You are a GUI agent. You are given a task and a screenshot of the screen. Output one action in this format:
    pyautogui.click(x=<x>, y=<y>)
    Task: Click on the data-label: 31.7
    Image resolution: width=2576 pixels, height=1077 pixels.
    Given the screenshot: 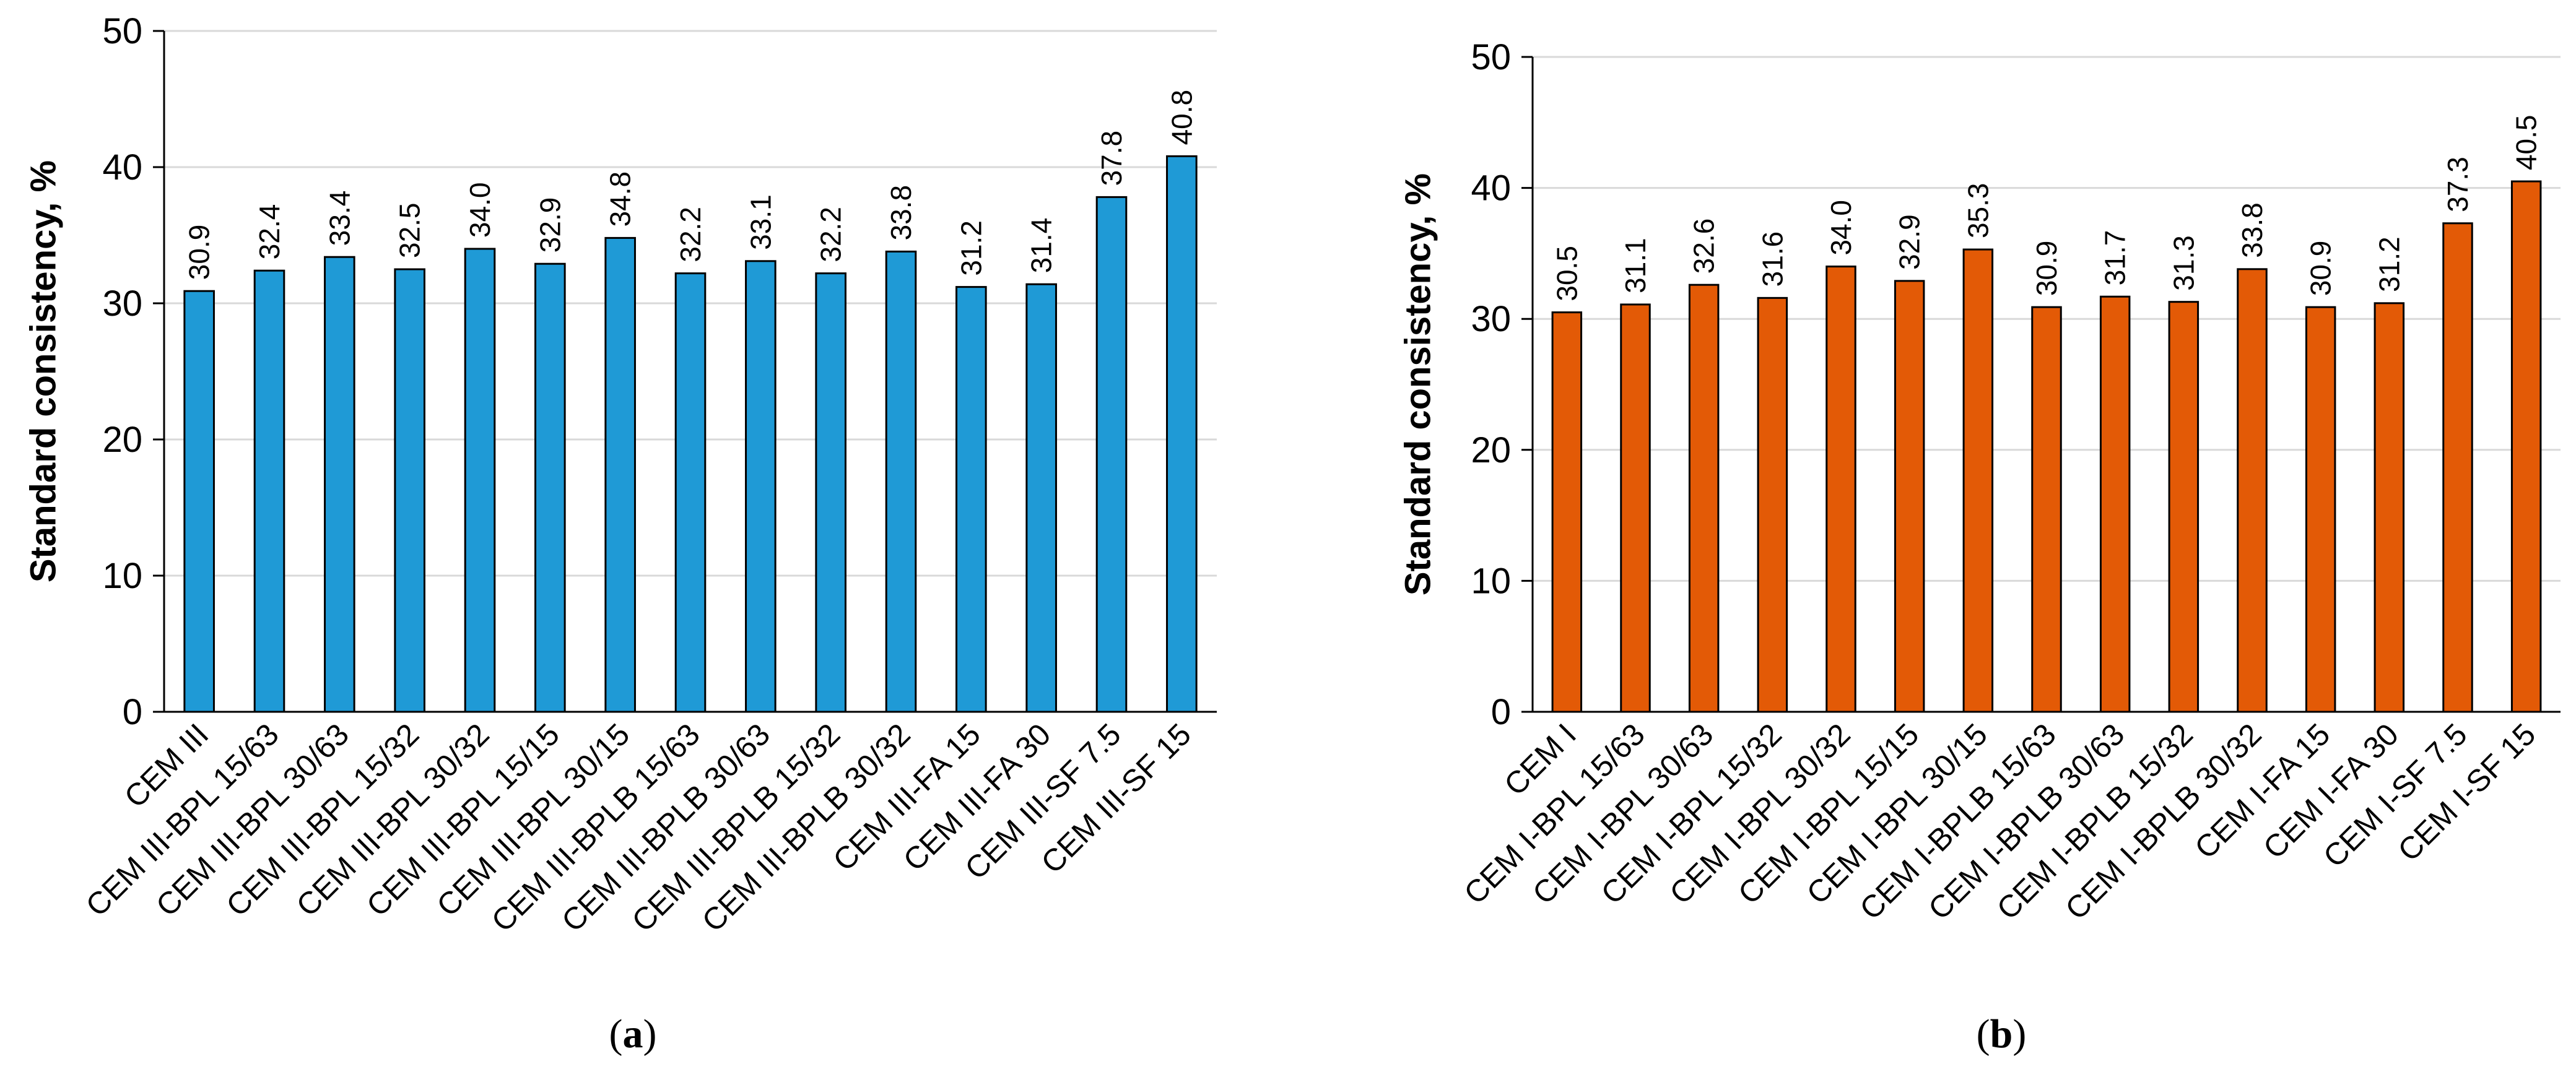 What is the action you would take?
    pyautogui.click(x=2115, y=258)
    